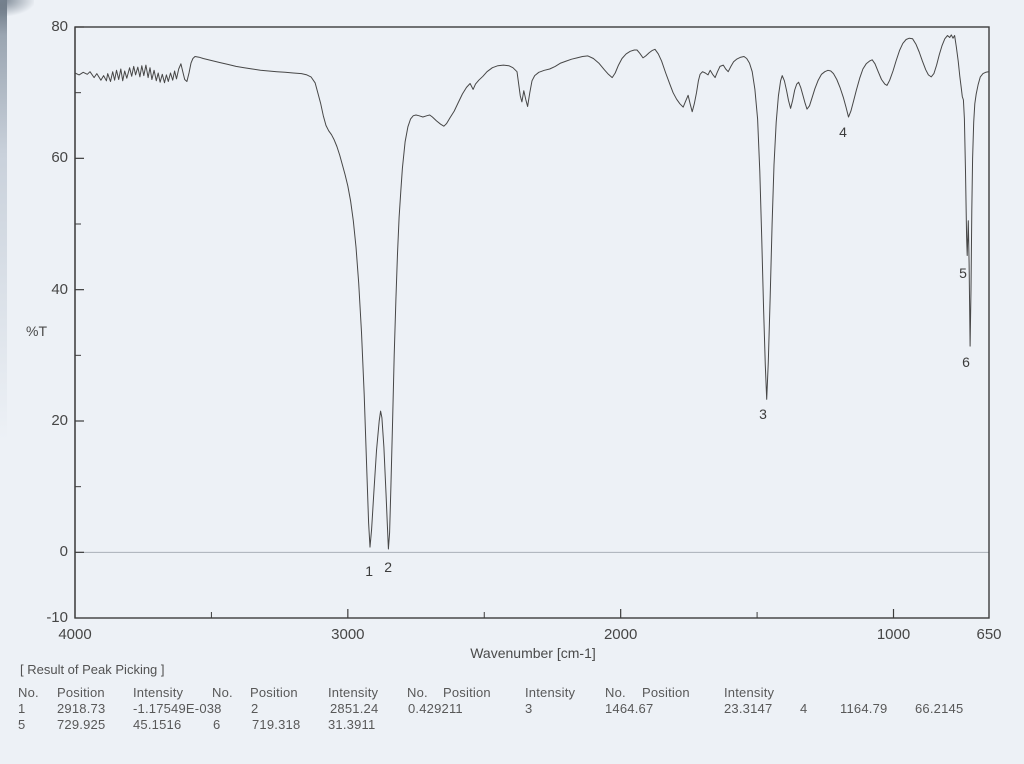 The width and height of the screenshot is (1024, 764). What do you see at coordinates (763, 414) in the screenshot?
I see `peak-number-3: 3` at bounding box center [763, 414].